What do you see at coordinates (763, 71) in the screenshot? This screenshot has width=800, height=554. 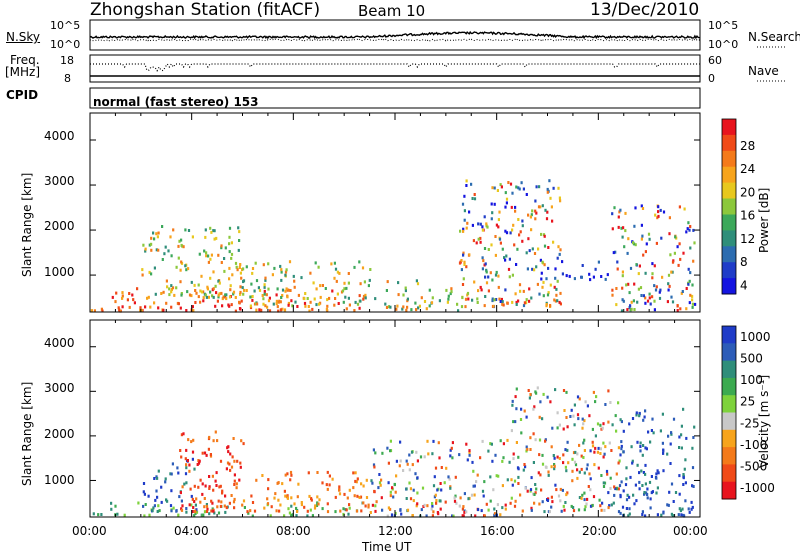 I see `nave-label: Nave` at bounding box center [763, 71].